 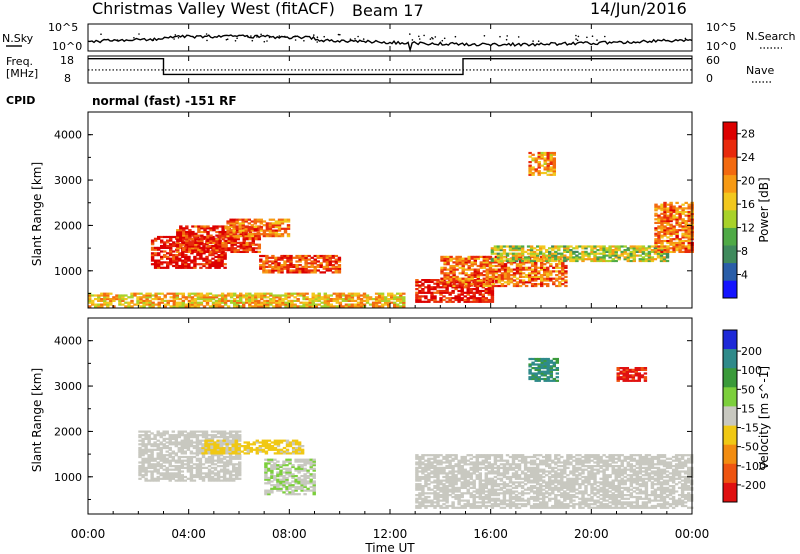 I want to click on velocity-region, so click(x=554, y=481).